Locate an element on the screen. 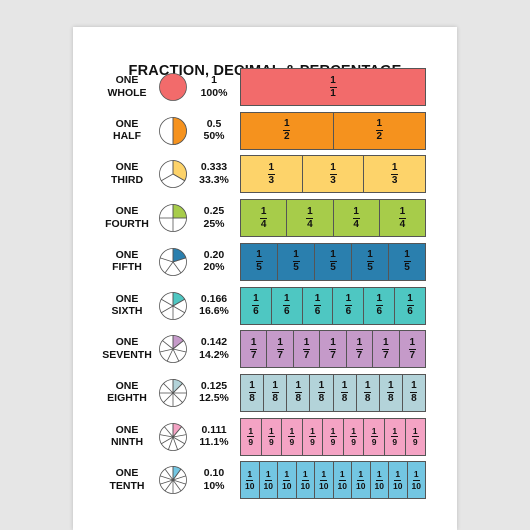 The height and width of the screenshot is (530, 530). fraction-name-line-2: TENTH is located at coordinates (127, 485).